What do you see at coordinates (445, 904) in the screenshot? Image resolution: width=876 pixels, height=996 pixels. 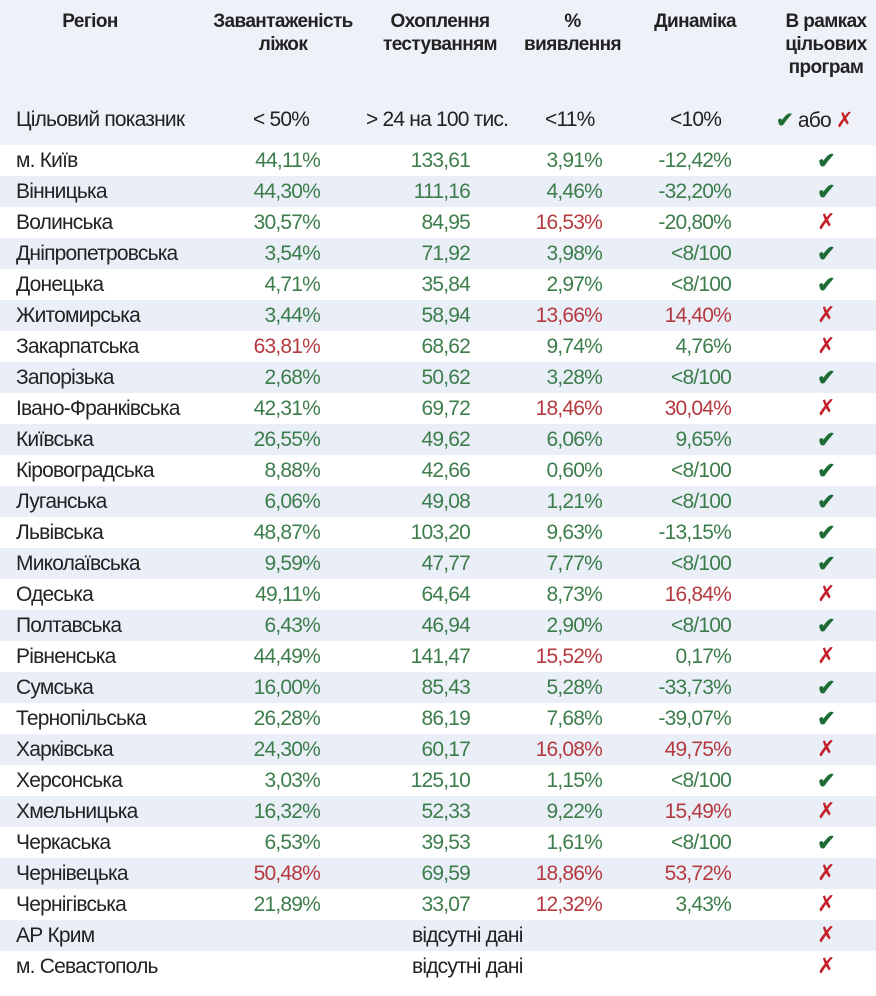 I see `tests-value: 33,07` at bounding box center [445, 904].